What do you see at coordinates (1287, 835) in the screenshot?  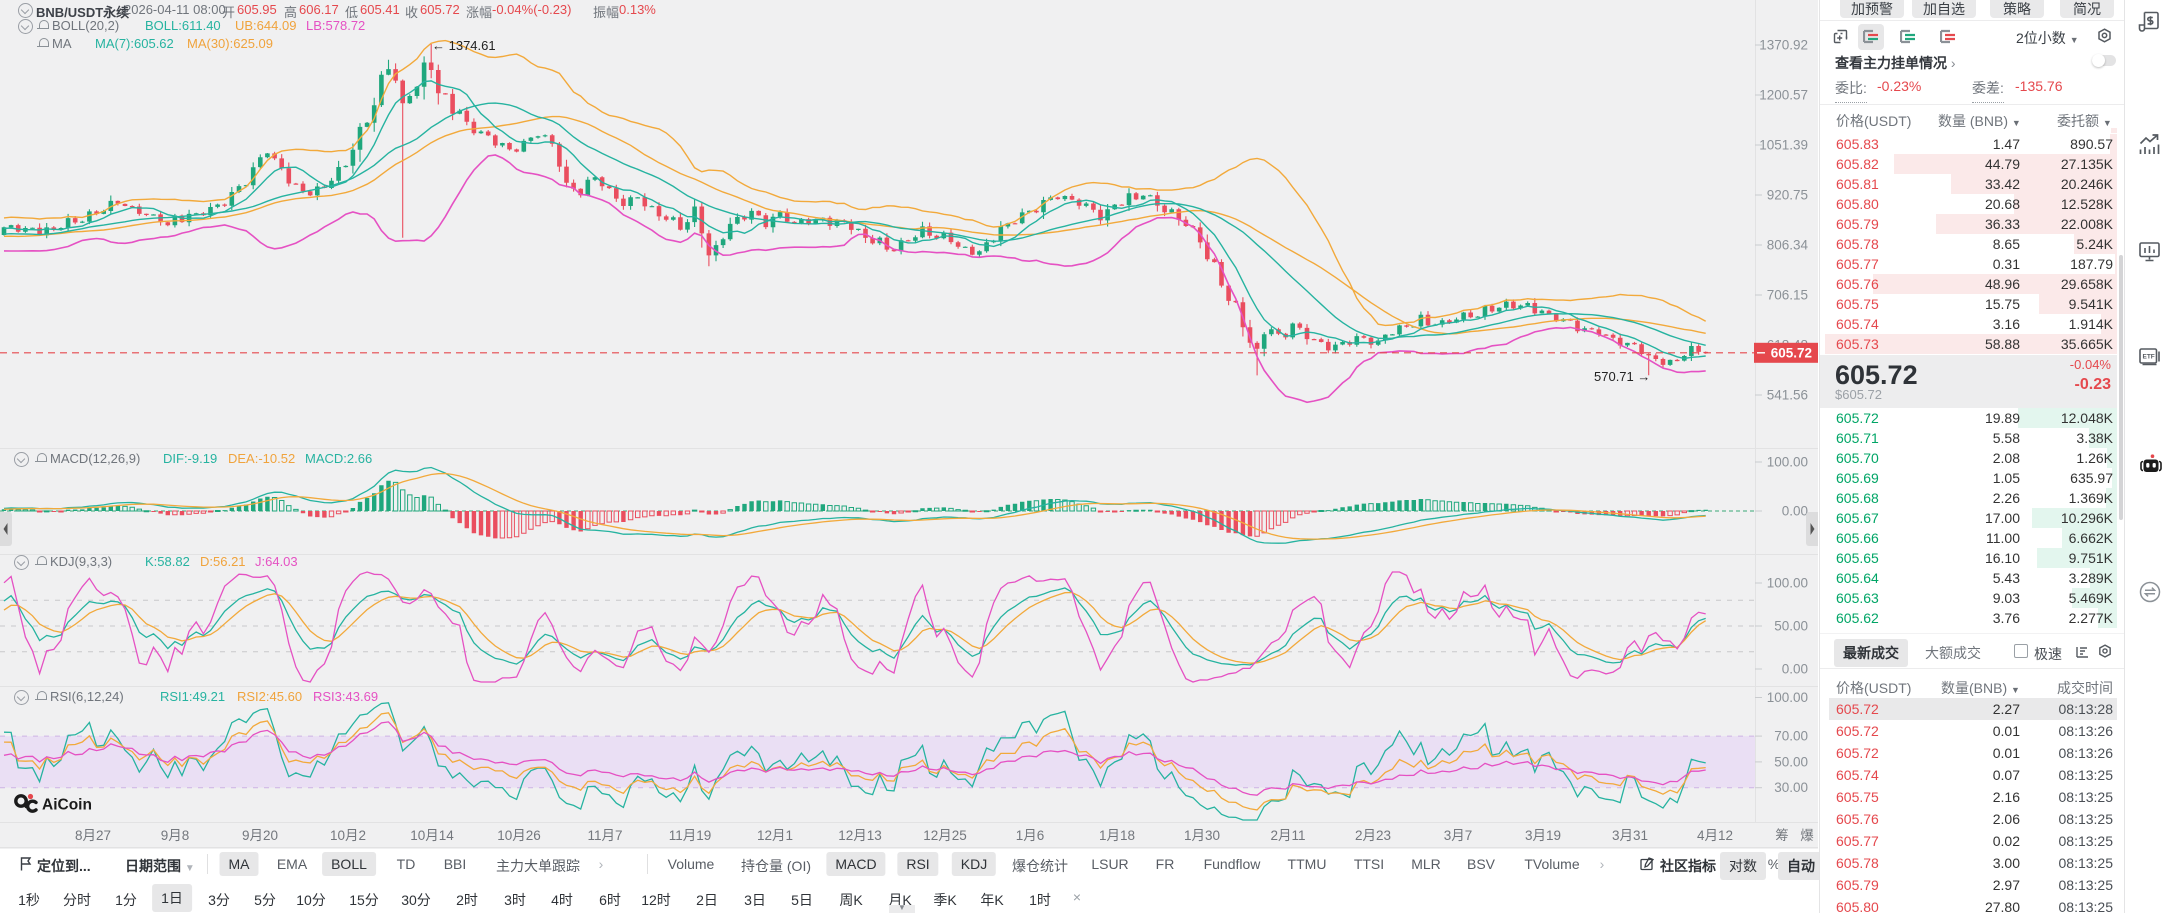 I see `svg-text: 2月11` at bounding box center [1287, 835].